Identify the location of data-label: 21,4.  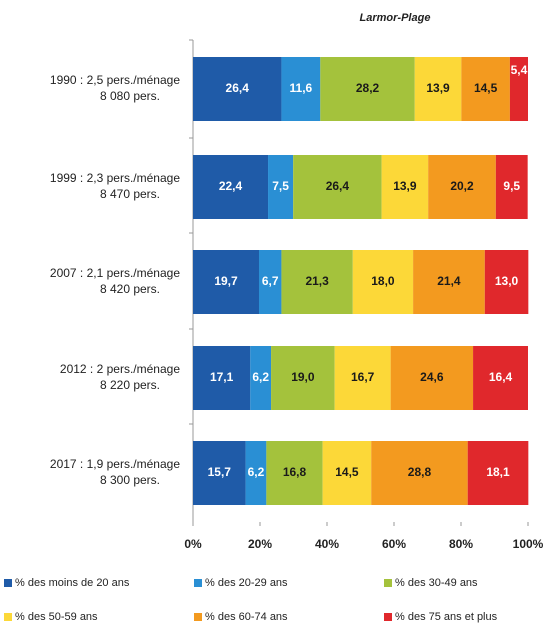
(449, 281).